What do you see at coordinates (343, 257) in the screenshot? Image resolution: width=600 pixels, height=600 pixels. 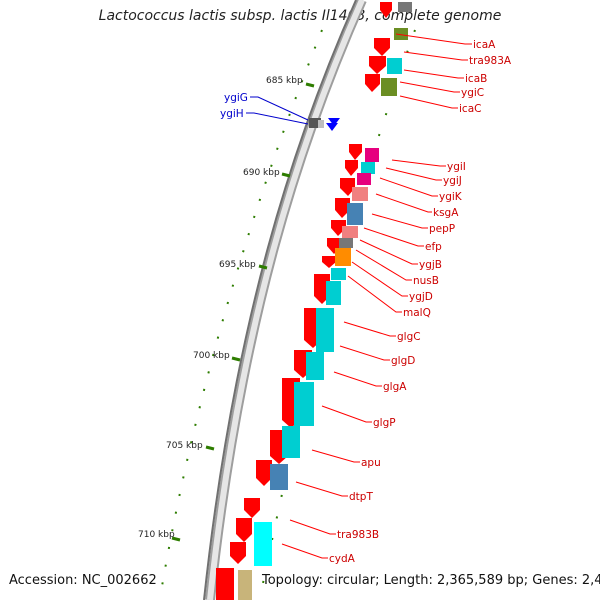 I see `cog-band-orange` at bounding box center [343, 257].